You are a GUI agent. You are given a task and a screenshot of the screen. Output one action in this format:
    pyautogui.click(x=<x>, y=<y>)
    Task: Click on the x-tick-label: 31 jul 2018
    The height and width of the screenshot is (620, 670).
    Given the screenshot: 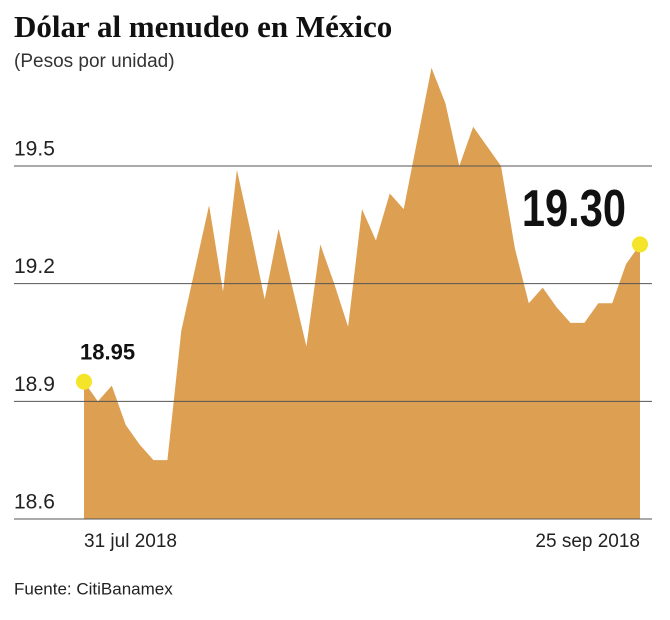 What is the action you would take?
    pyautogui.click(x=130, y=541)
    